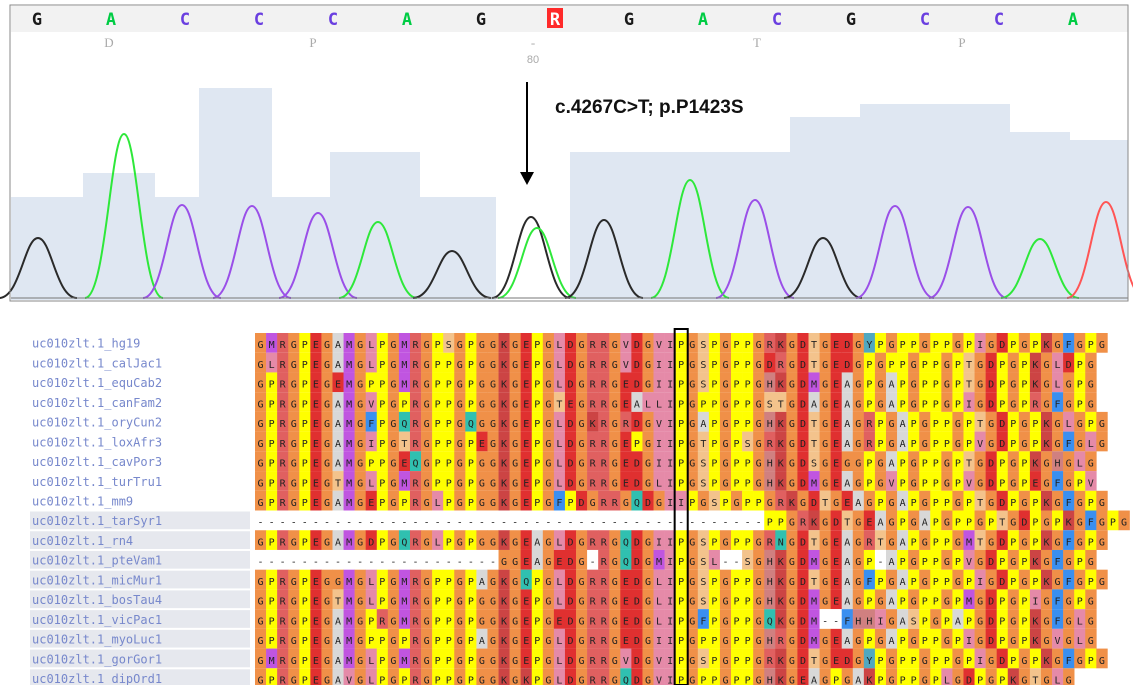 This screenshot has width=1133, height=685. I want to click on residue-letter: E, so click(836, 602).